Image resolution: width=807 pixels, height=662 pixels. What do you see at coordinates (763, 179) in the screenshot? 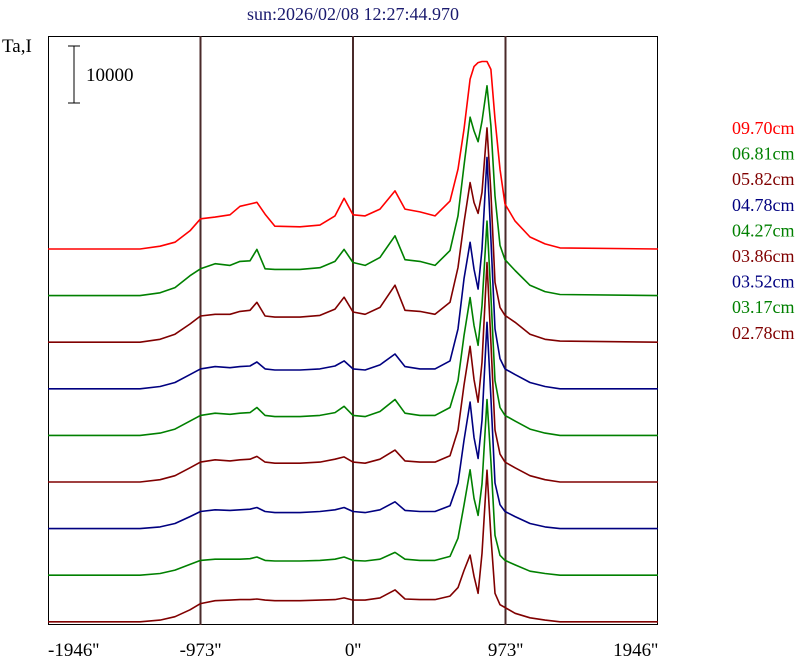
I see `legend-item: 05.82cm` at bounding box center [763, 179].